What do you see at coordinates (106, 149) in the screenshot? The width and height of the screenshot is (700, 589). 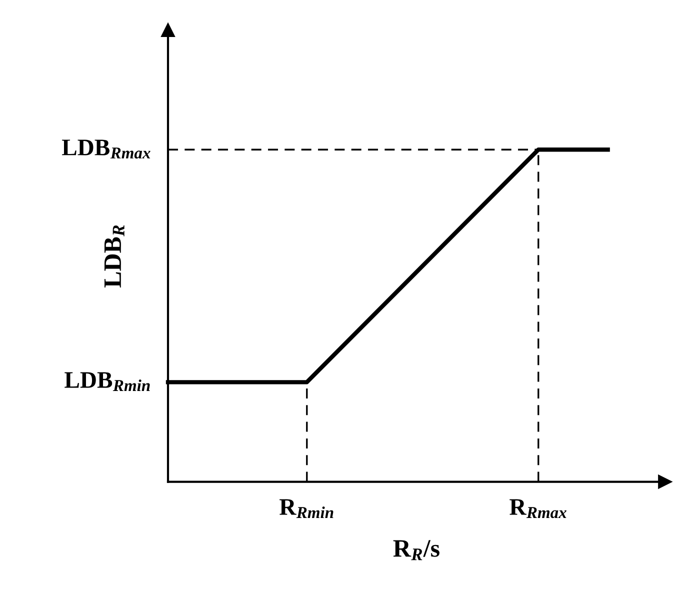 I see `text: LDB$_{Rmax}$` at bounding box center [106, 149].